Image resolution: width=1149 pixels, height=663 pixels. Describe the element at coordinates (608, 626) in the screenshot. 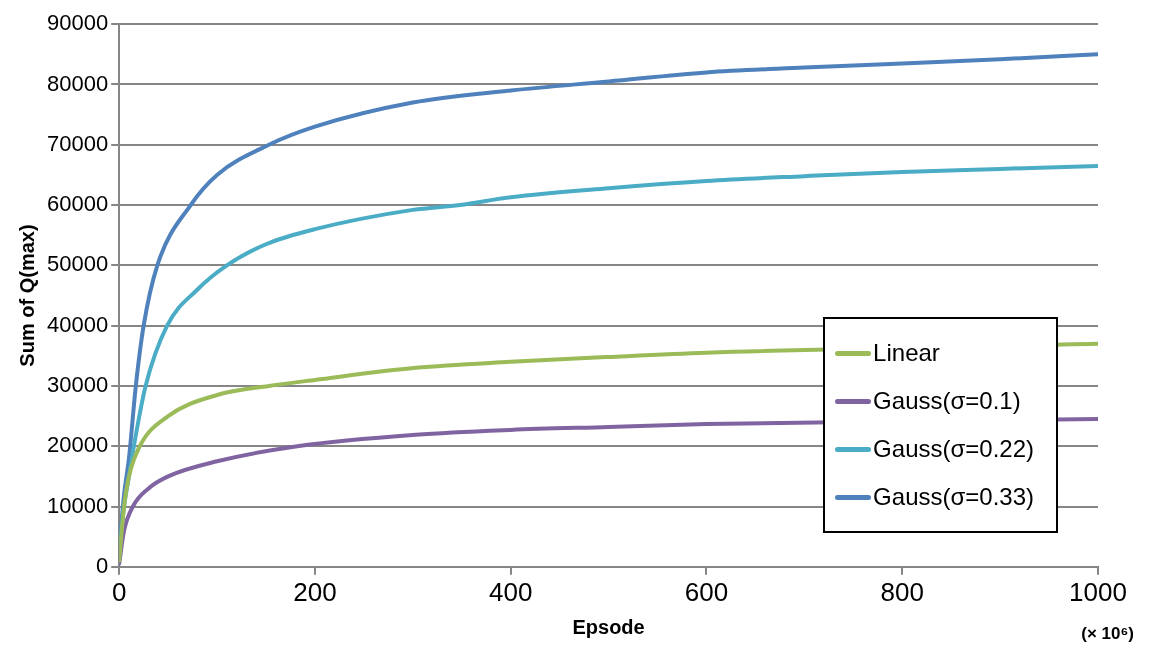

I see `x-axis-title: Epsode` at that location.